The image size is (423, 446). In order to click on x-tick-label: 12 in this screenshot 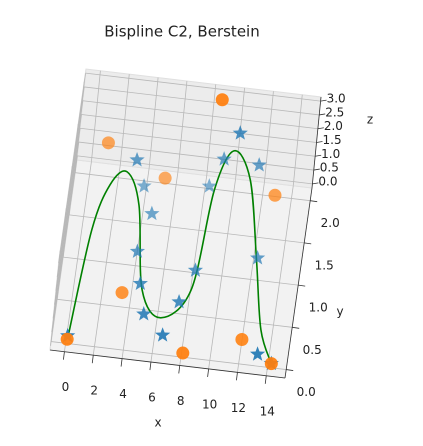, I will do `click(238, 408)`.